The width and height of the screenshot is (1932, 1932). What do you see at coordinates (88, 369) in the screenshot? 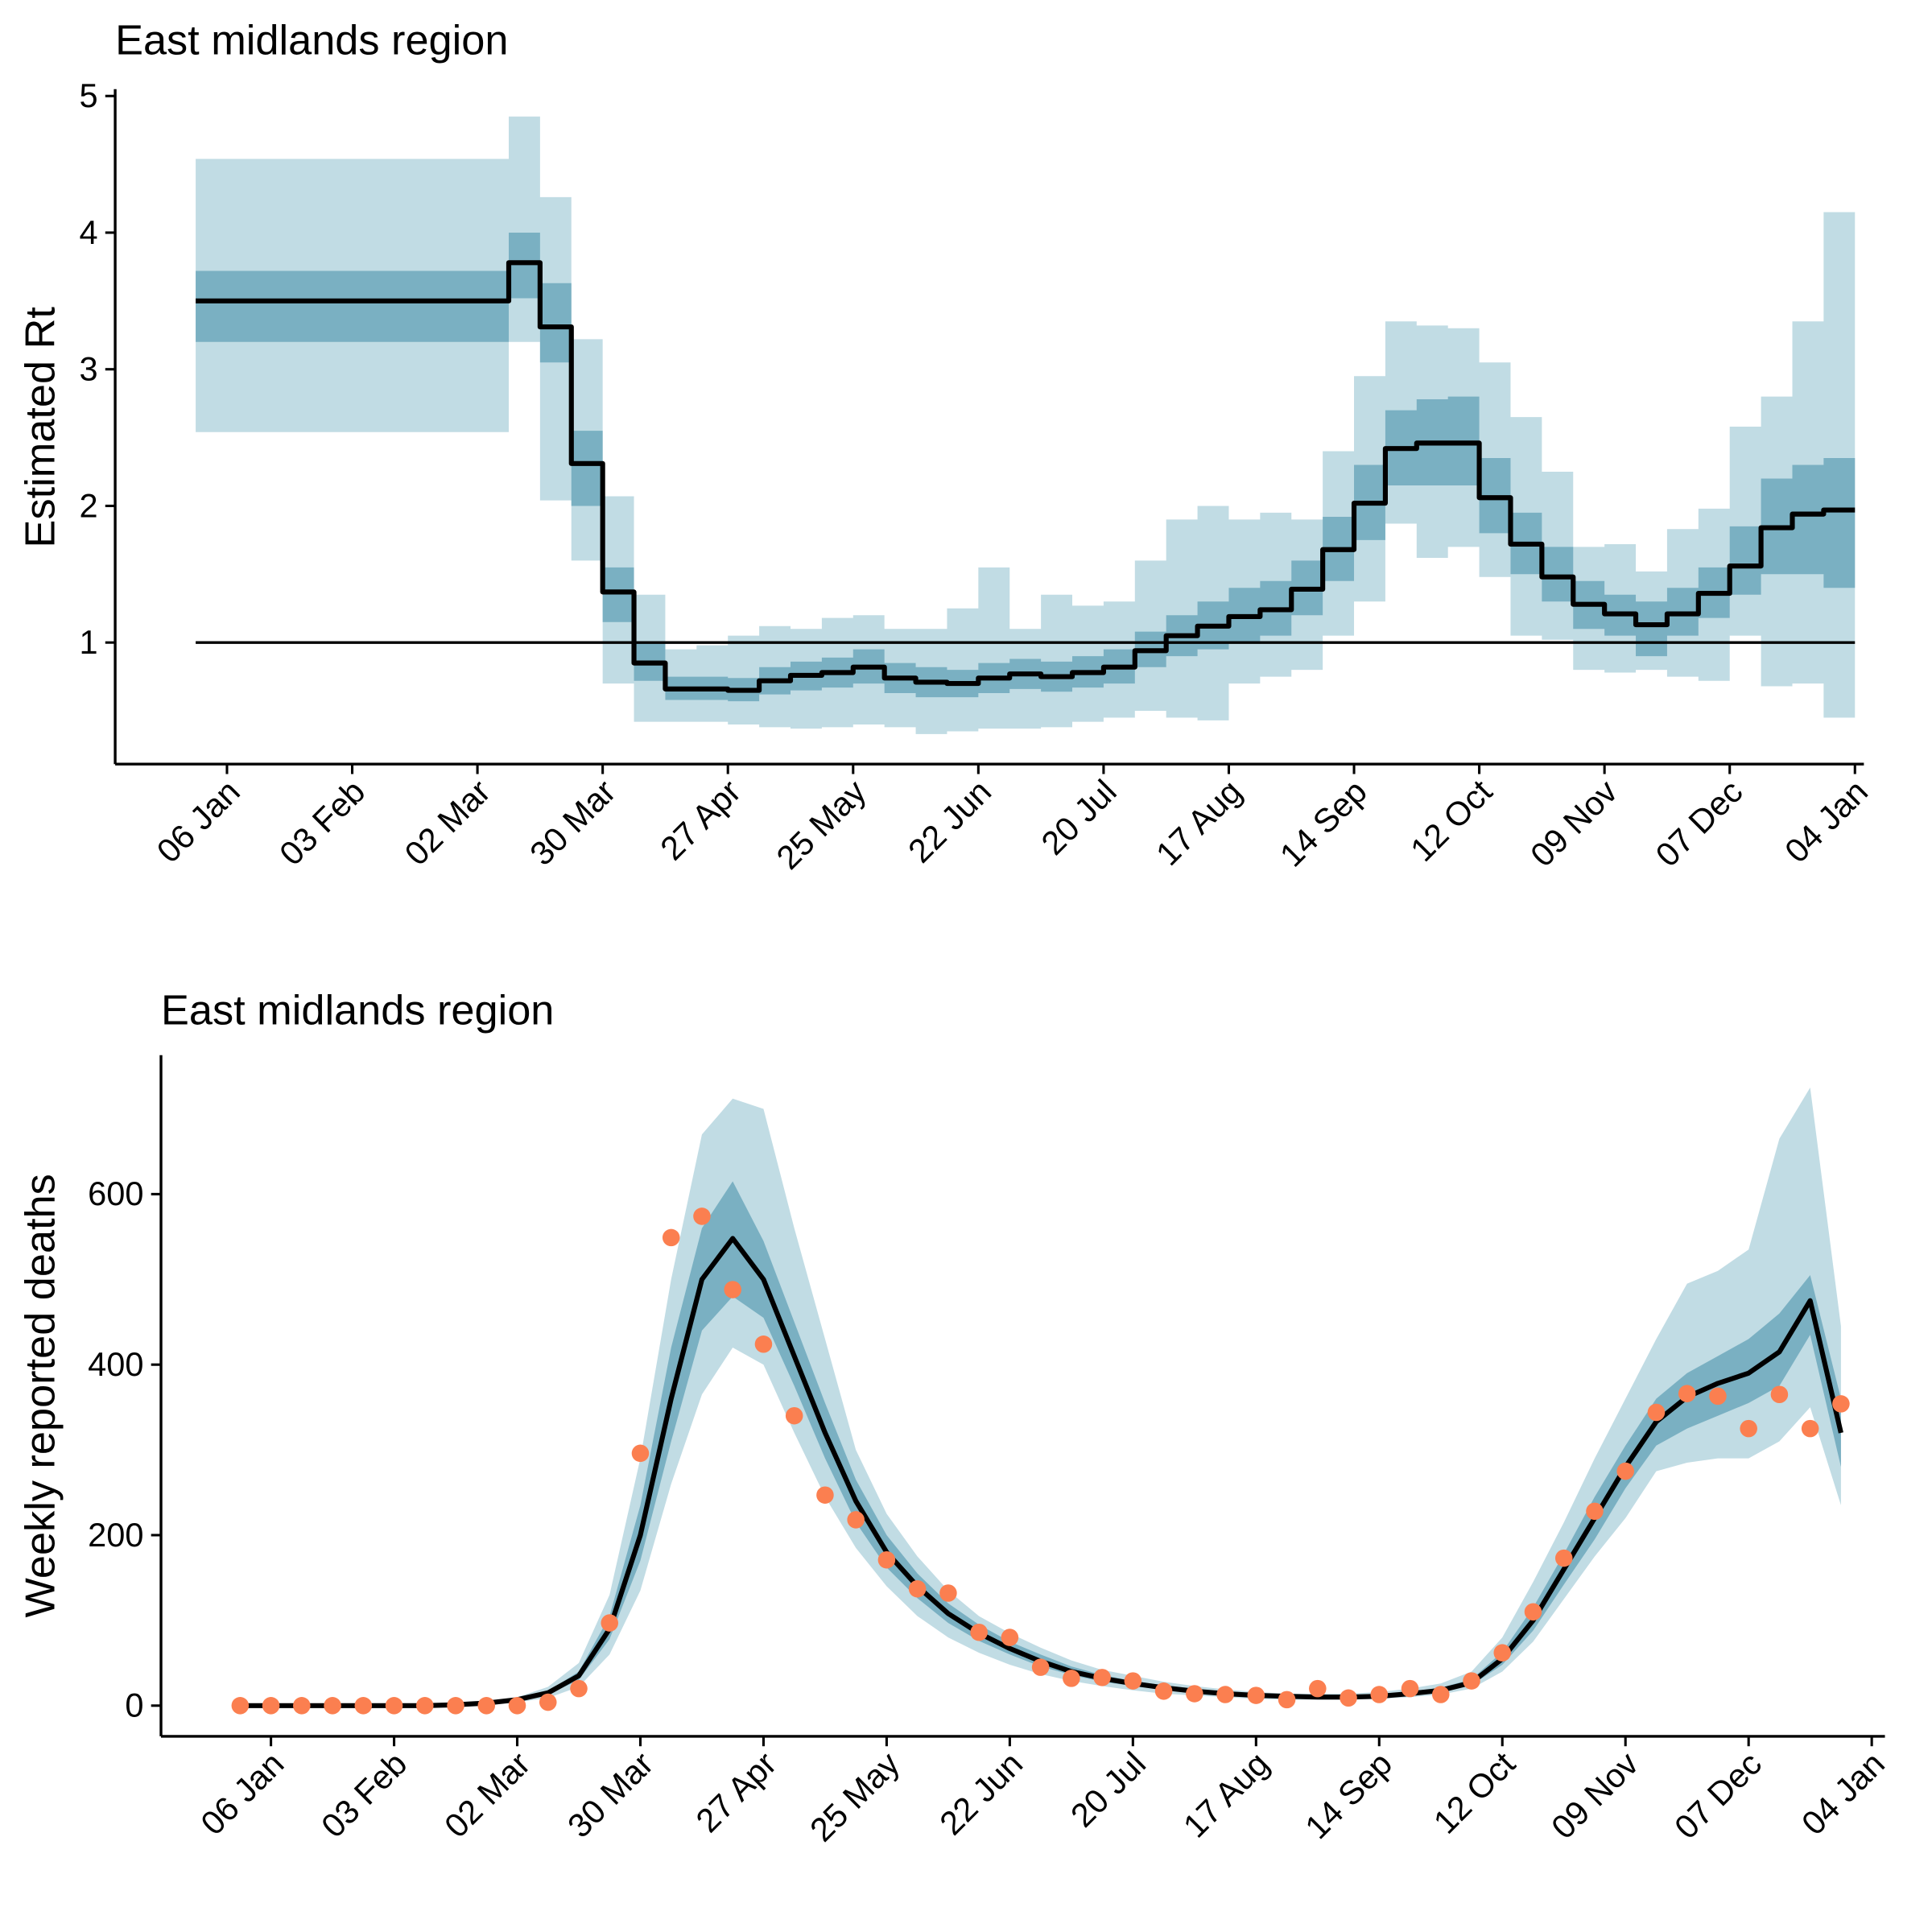
I see `y-tick-label: 3` at bounding box center [88, 369].